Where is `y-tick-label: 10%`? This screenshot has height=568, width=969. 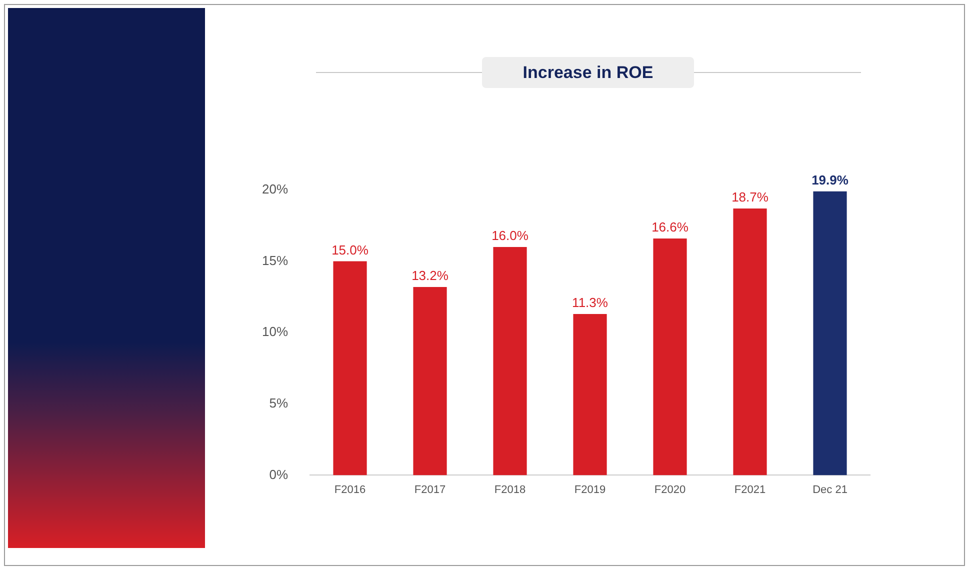 y-tick-label: 10% is located at coordinates (275, 332).